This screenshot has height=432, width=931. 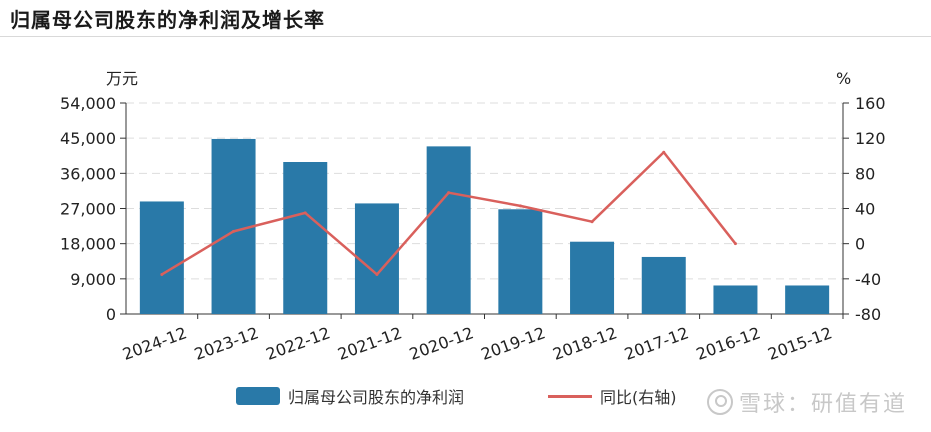 I want to click on x-tick-label: 2020-12, so click(x=441, y=343).